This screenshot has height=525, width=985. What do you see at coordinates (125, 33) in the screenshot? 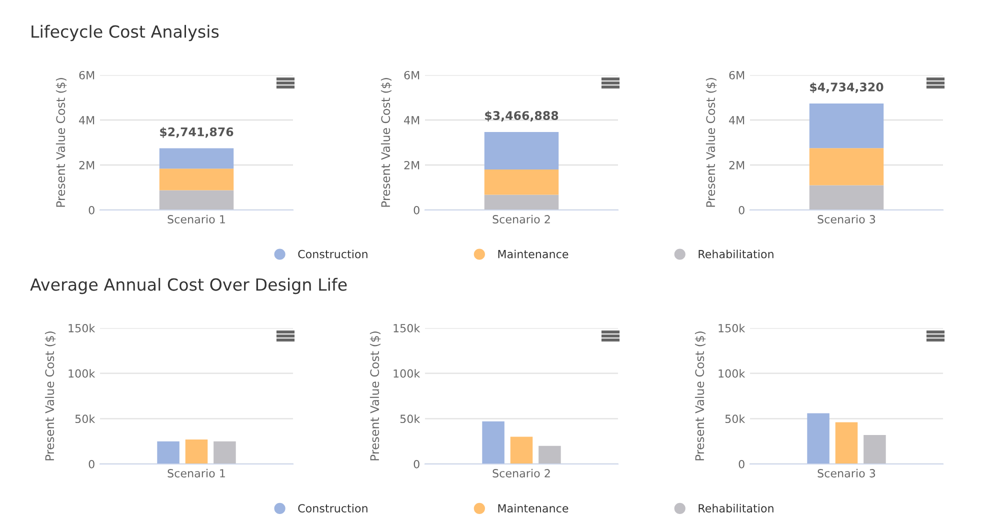
I see `chart-title: Lifecycle Cost Analysis` at bounding box center [125, 33].